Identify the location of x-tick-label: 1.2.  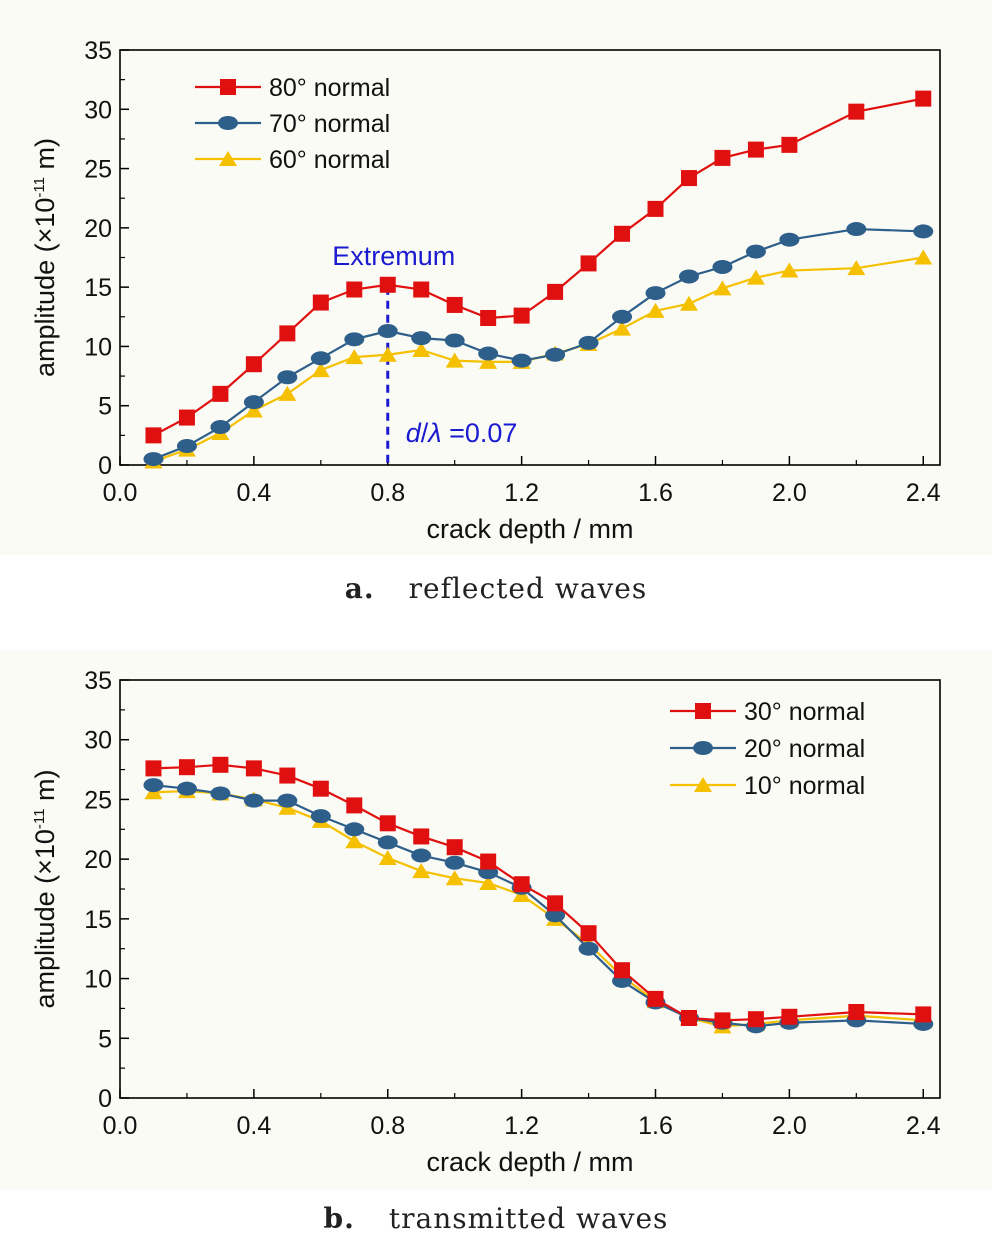
(521, 493).